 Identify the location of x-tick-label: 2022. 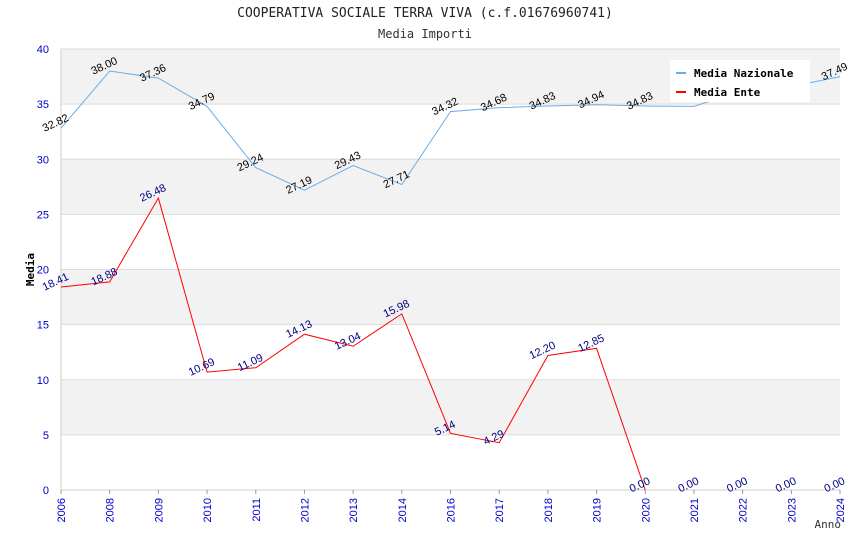
(744, 510).